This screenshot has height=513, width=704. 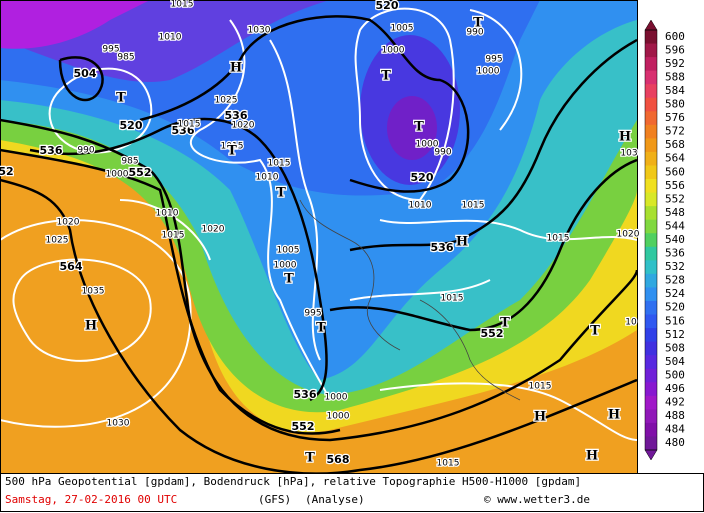 What do you see at coordinates (675, 36) in the screenshot?
I see `legend-label: 600` at bounding box center [675, 36].